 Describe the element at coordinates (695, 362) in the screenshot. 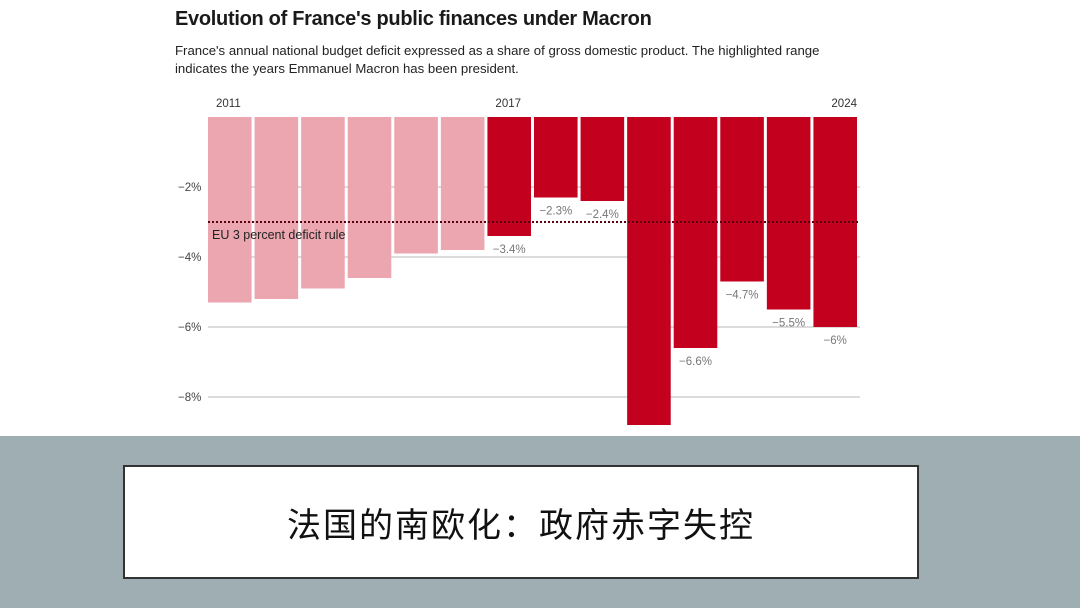

I see `data-label: −6.6%` at that location.